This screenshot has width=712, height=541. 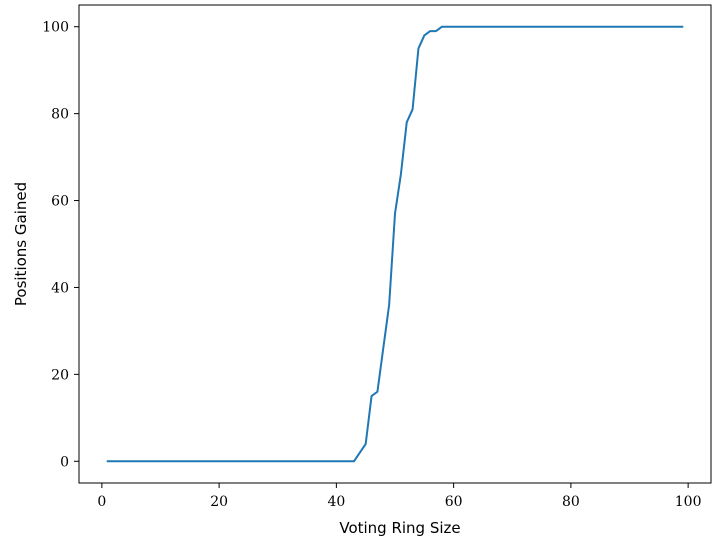 What do you see at coordinates (60, 375) in the screenshot?
I see `y-tick-label: 20` at bounding box center [60, 375].